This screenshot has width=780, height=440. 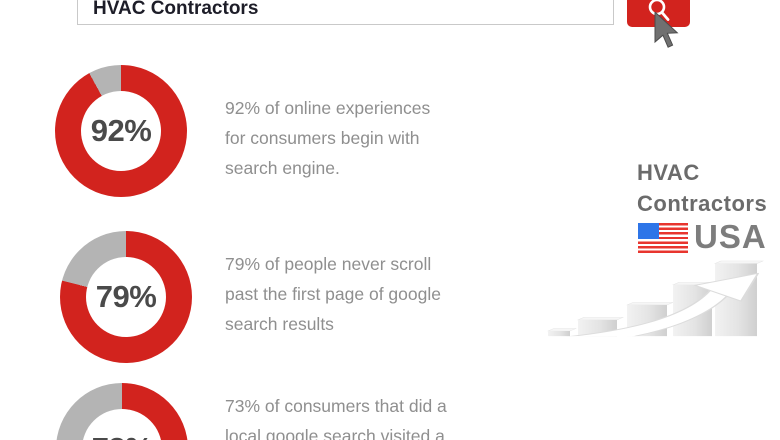 What do you see at coordinates (702, 188) in the screenshot?
I see `side-panel-title: HVAC Contractors` at bounding box center [702, 188].